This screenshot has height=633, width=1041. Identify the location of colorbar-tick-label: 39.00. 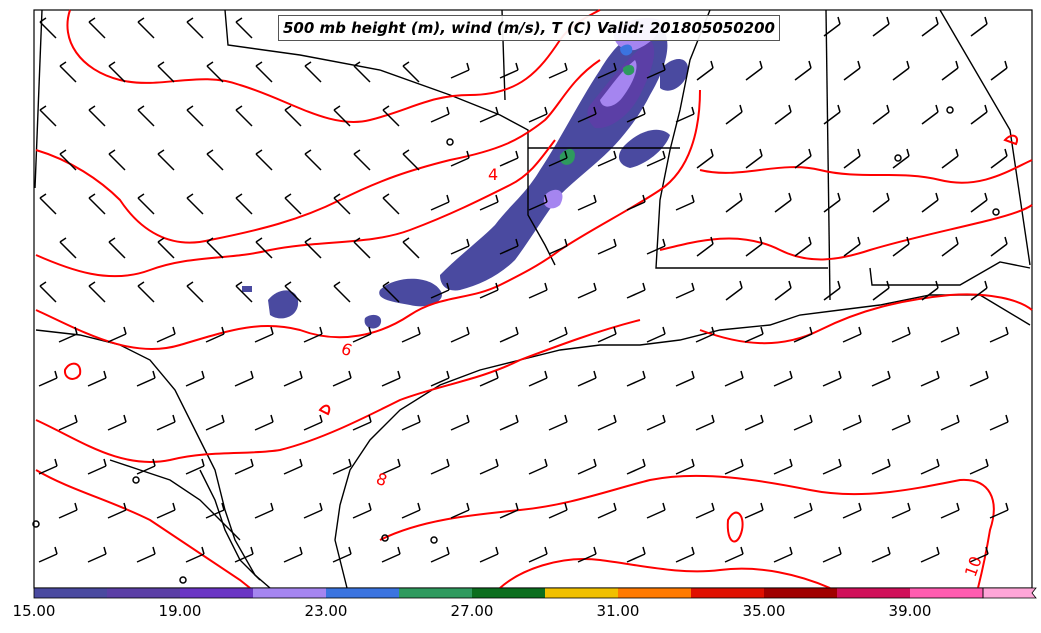
(910, 611).